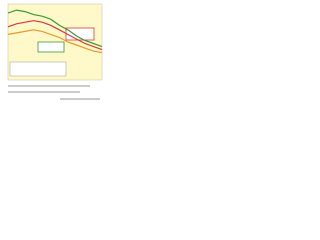  I want to click on callout-box, so click(51, 47).